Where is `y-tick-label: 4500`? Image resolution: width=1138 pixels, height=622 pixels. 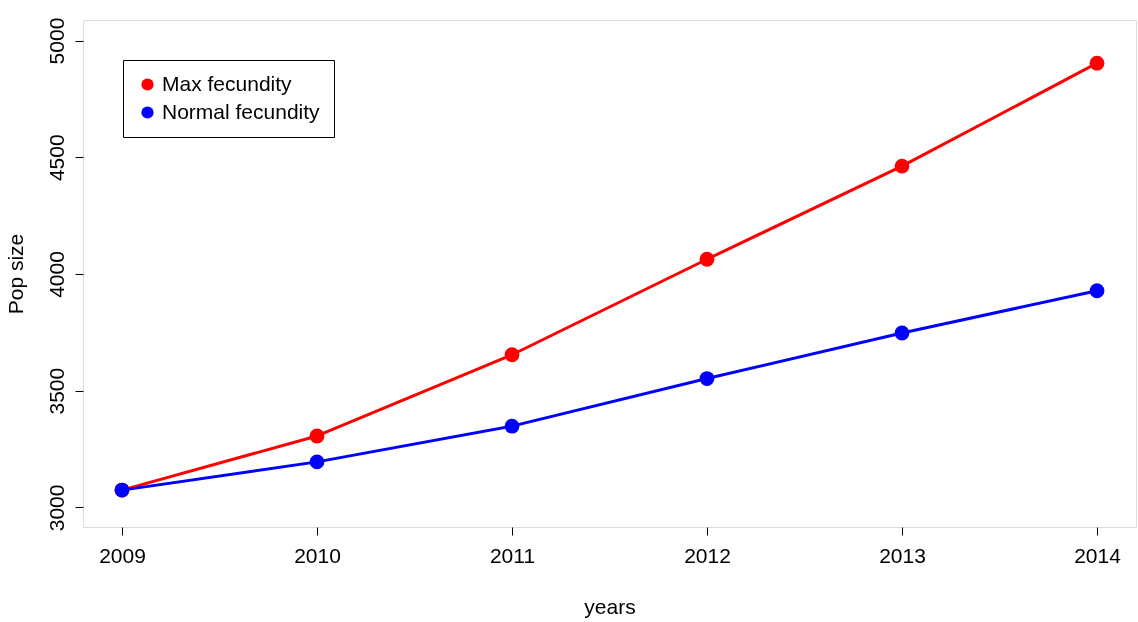
y-tick-label: 4500 is located at coordinates (56, 158).